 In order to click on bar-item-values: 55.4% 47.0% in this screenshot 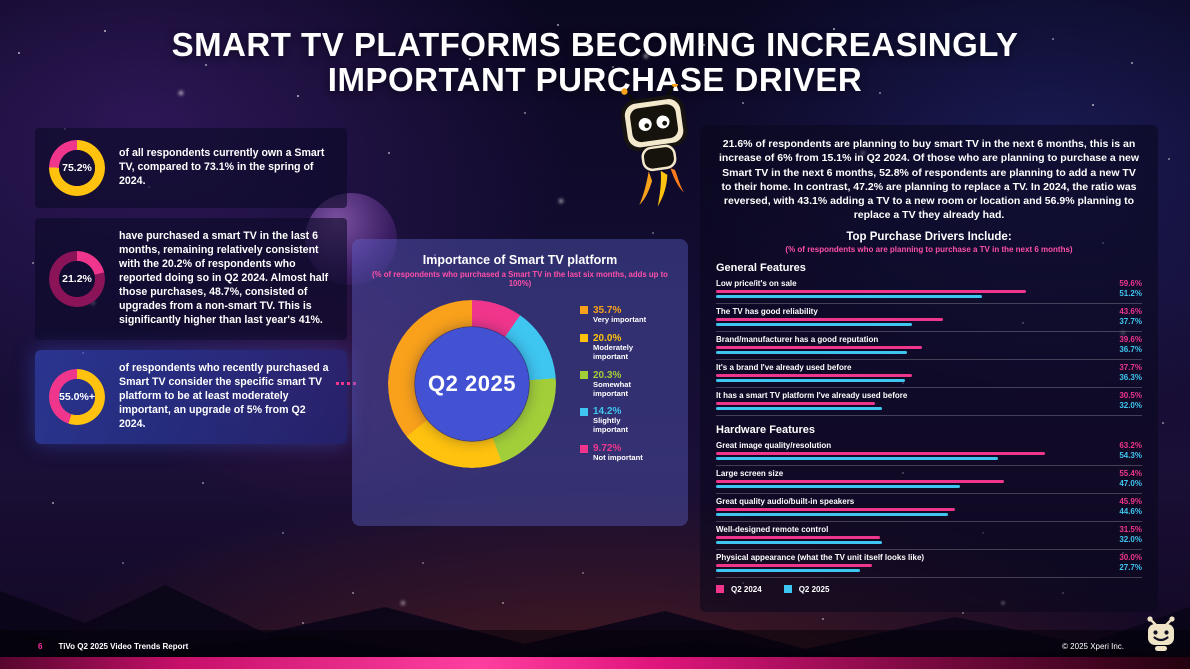, I will do `click(1130, 478)`.